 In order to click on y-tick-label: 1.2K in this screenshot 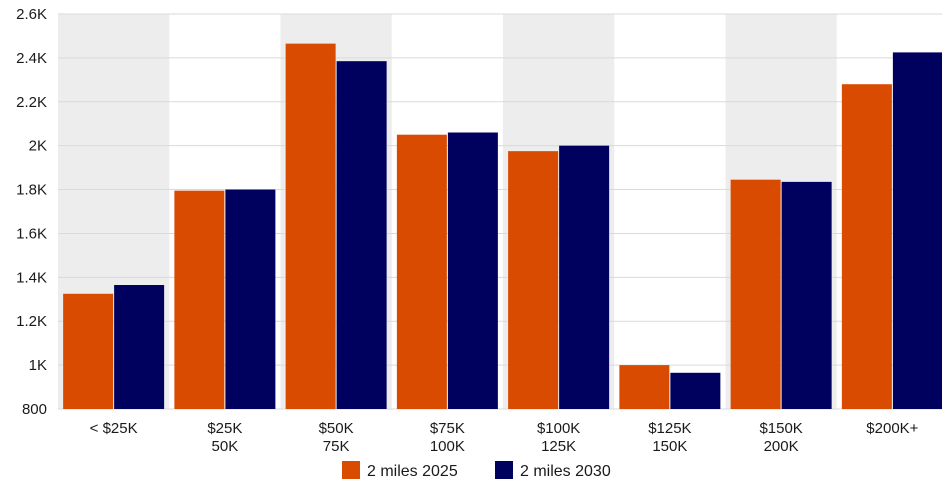, I will do `click(31, 321)`.